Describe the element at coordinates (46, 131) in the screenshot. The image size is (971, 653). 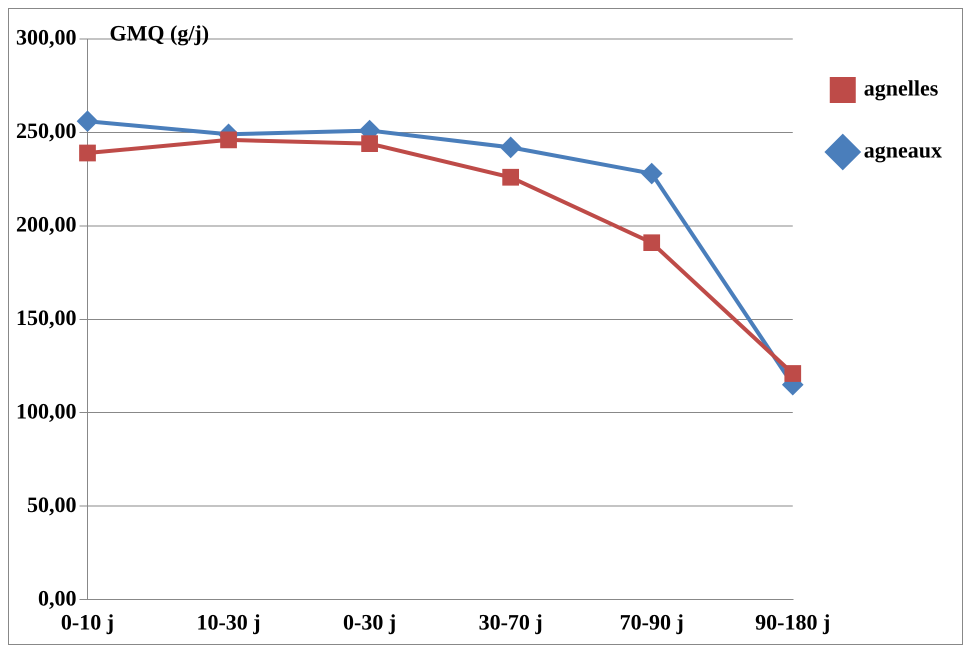
I see `y-tick-label: 250,00` at that location.